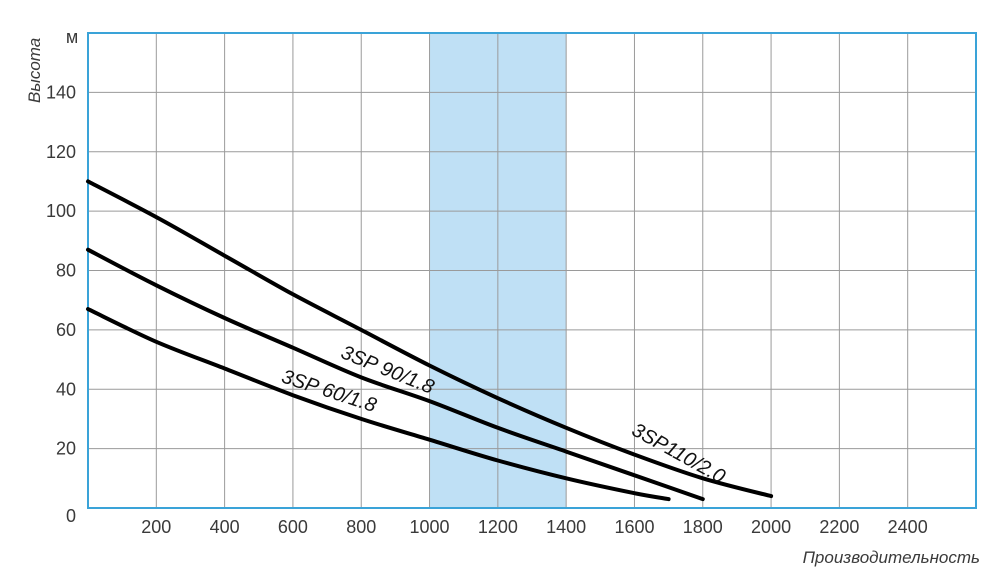 The height and width of the screenshot is (581, 1000). I want to click on x-tick-label: 200, so click(156, 527).